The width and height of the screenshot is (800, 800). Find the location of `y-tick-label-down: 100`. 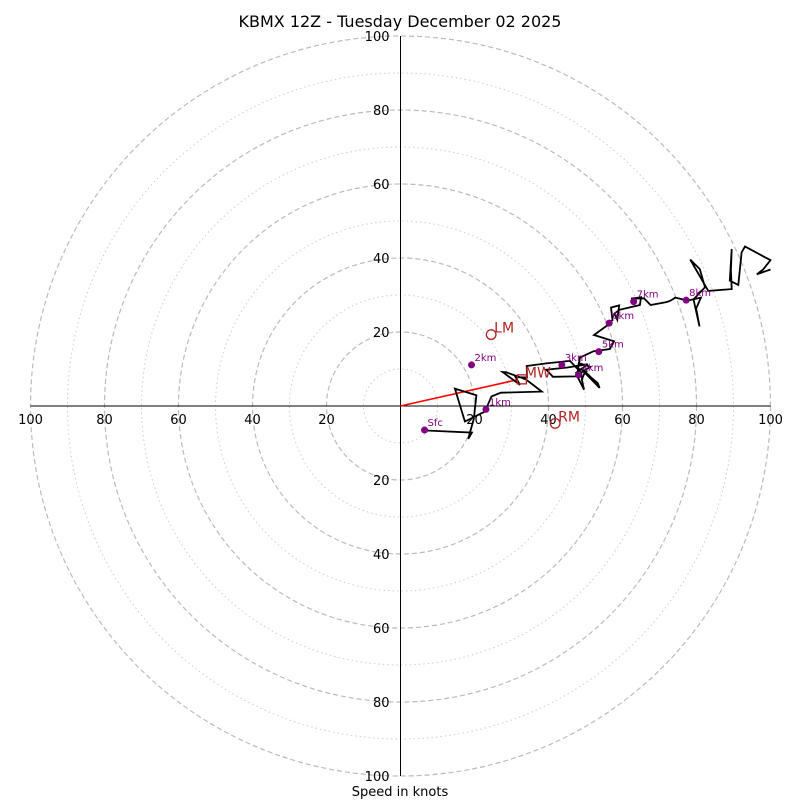

y-tick-label-down: 100 is located at coordinates (377, 777).